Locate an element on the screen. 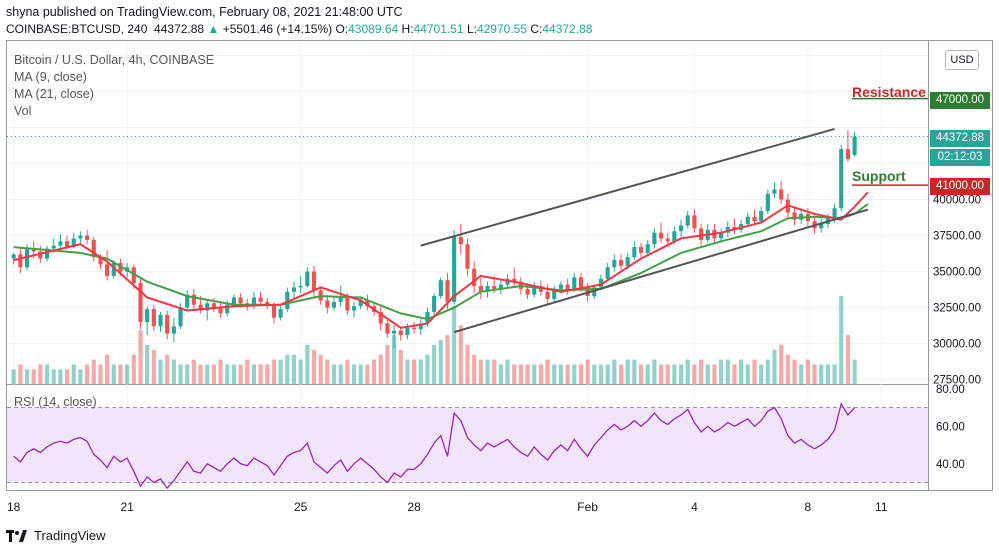 The height and width of the screenshot is (556, 999). price-tick-label: 40000.00 is located at coordinates (957, 201).